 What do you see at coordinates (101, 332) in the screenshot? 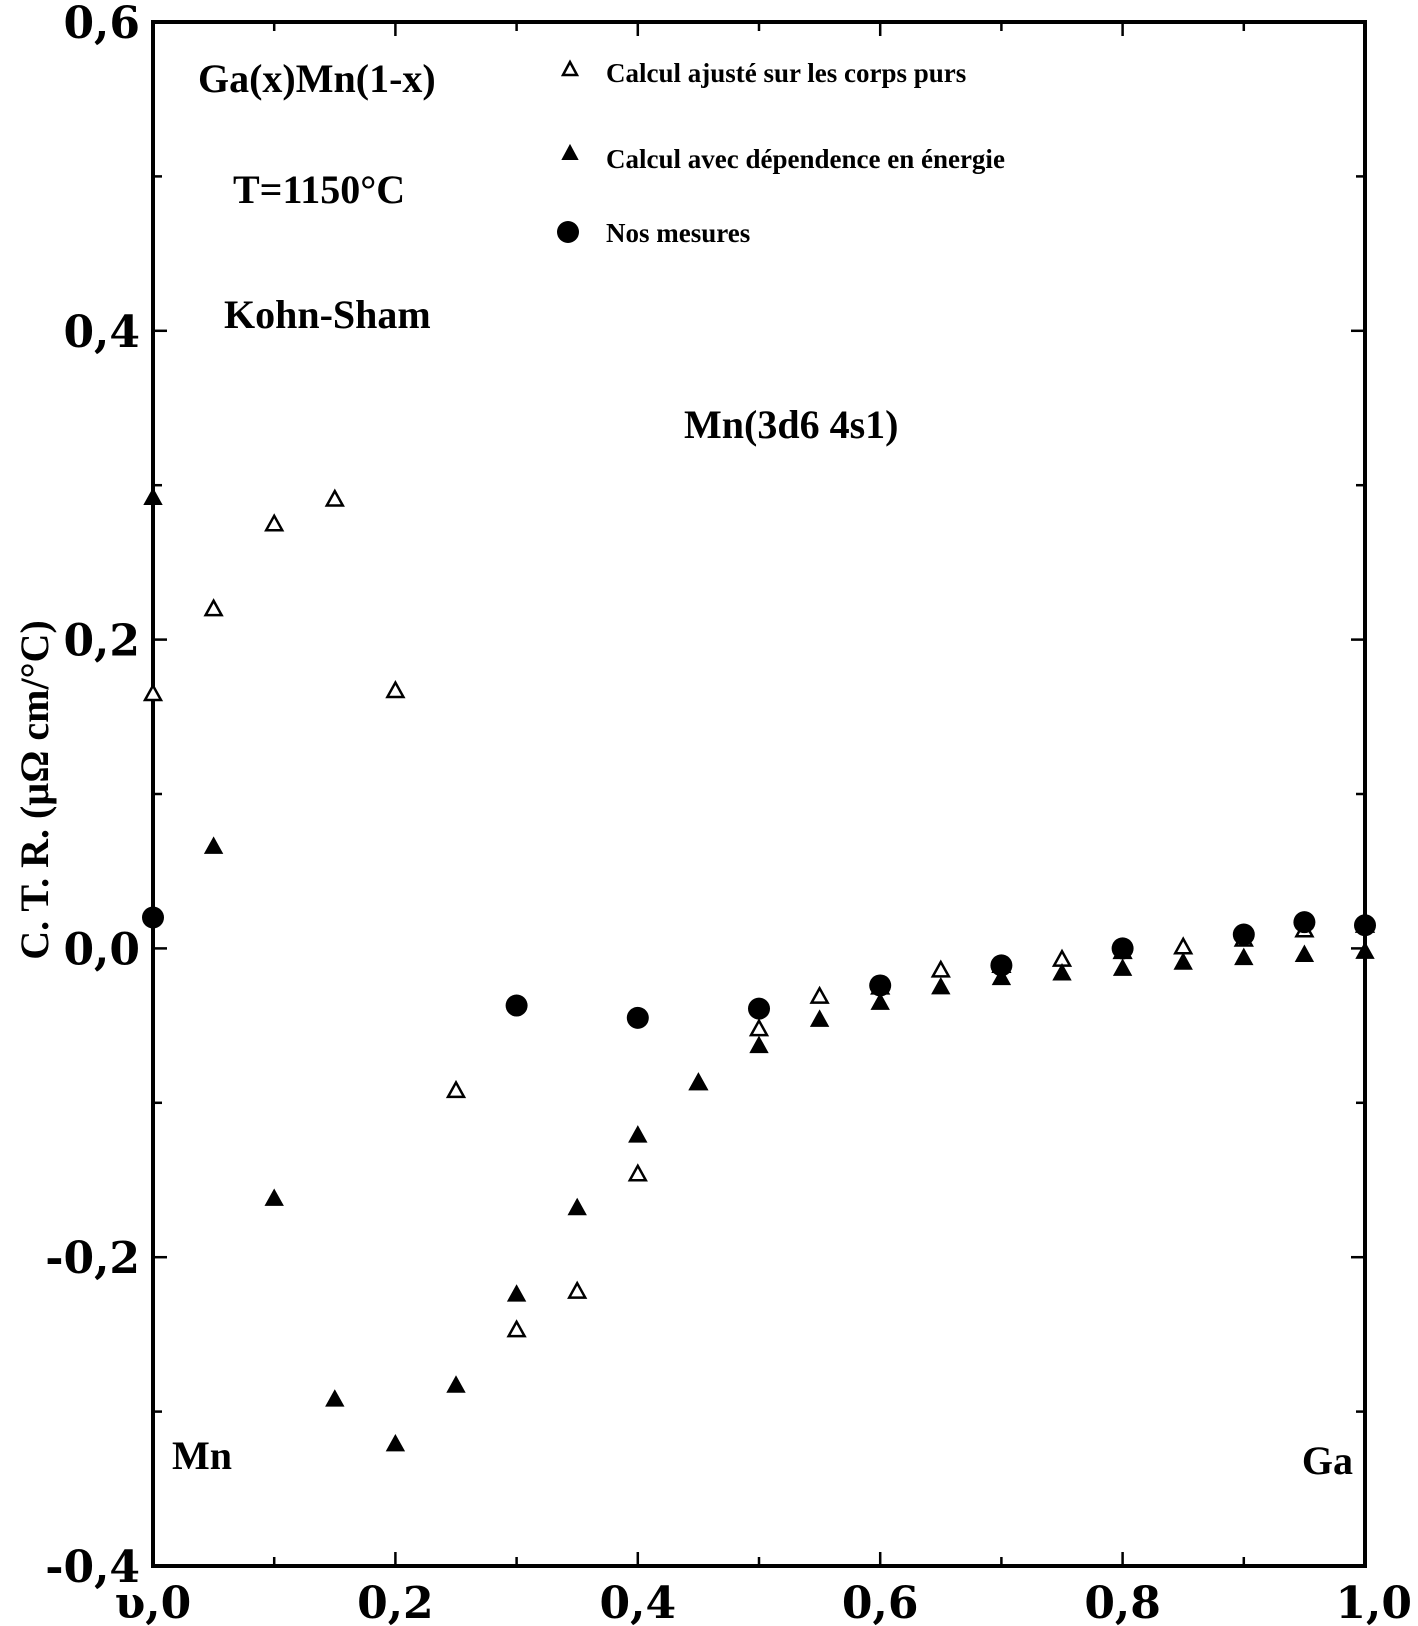
I see `y-tick-label: 0,4` at bounding box center [101, 332].